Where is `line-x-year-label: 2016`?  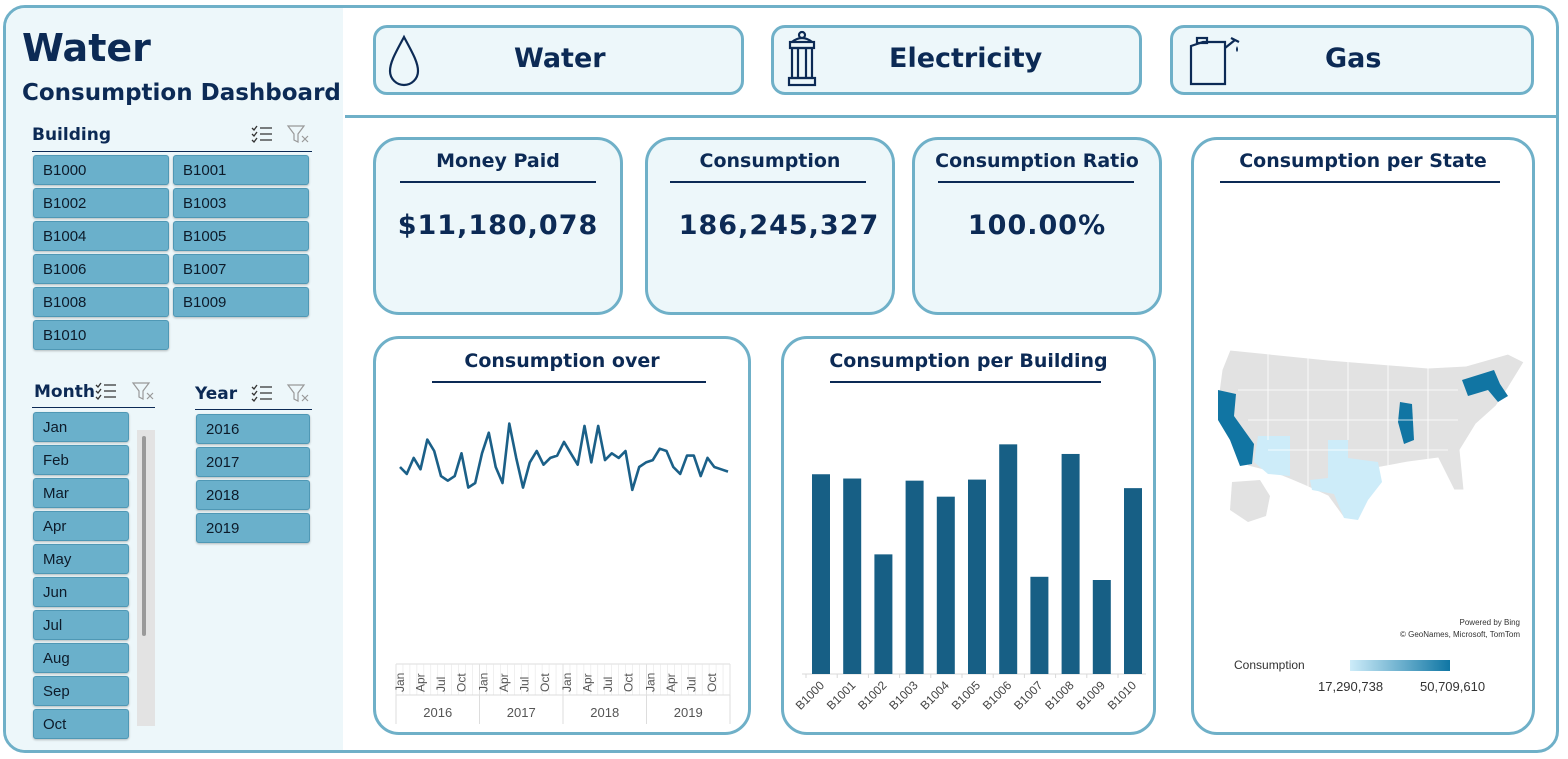 line-x-year-label: 2016 is located at coordinates (437, 712).